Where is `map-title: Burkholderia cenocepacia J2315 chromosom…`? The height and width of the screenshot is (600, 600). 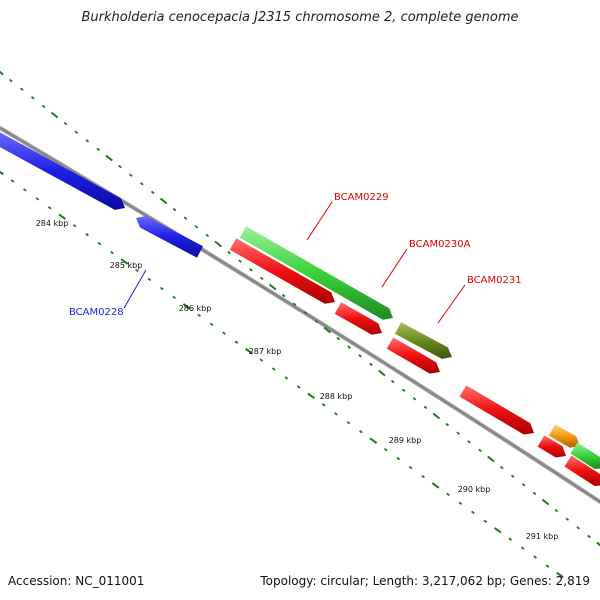 map-title: Burkholderia cenocepacia J2315 chromosom… is located at coordinates (300, 17).